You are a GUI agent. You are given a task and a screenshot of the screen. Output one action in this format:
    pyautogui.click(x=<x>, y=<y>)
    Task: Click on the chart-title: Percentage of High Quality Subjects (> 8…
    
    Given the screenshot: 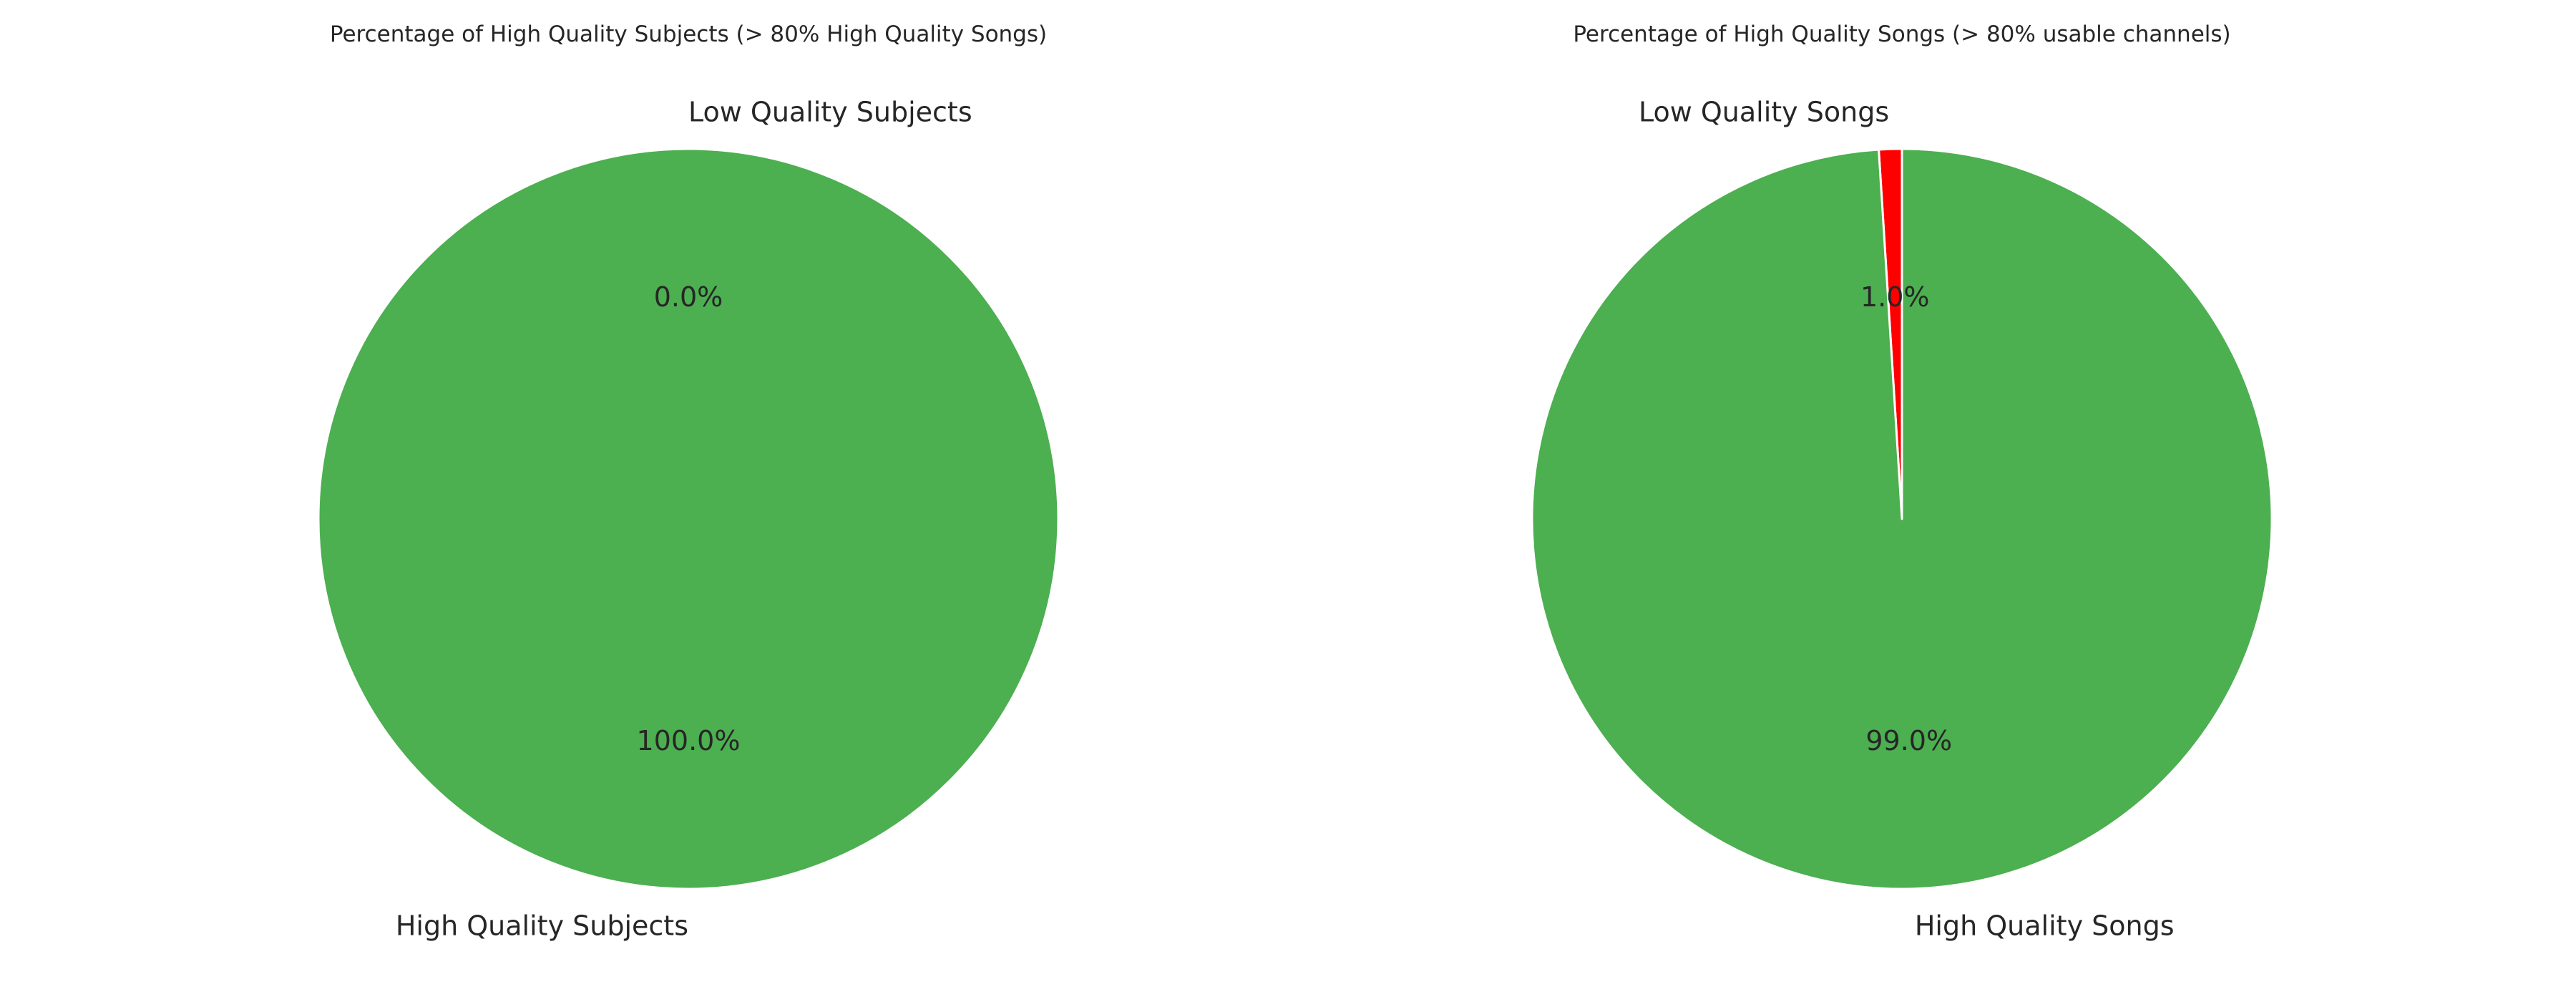 What is the action you would take?
    pyautogui.click(x=688, y=34)
    